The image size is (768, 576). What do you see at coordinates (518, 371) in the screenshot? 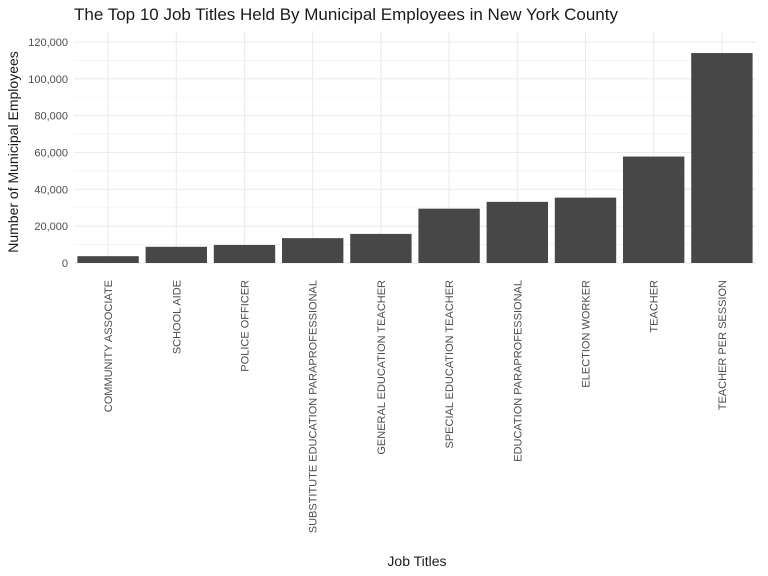
I see `x-tick-label: EDUCATION PARAPROFESSIONAL` at bounding box center [518, 371].